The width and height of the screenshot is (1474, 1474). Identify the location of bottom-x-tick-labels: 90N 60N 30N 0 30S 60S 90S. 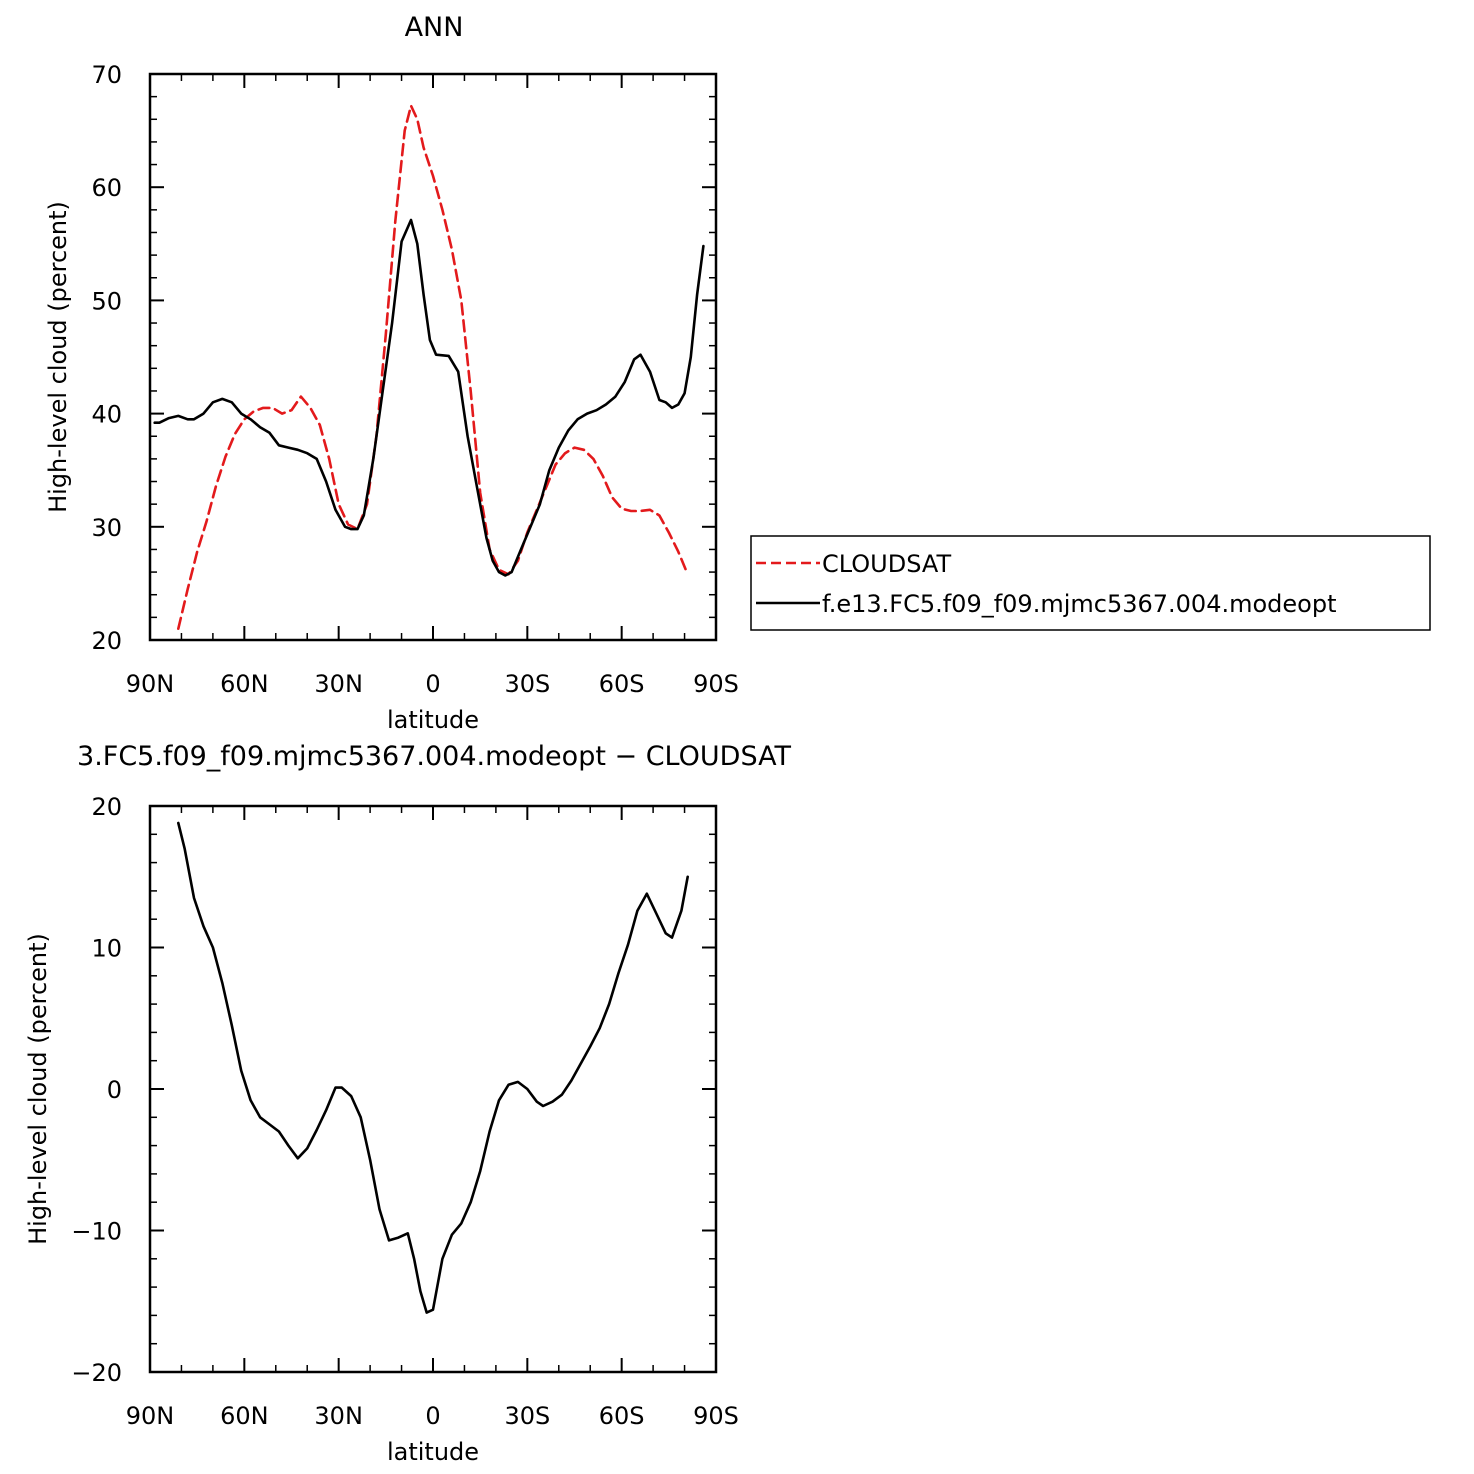
(432, 1416).